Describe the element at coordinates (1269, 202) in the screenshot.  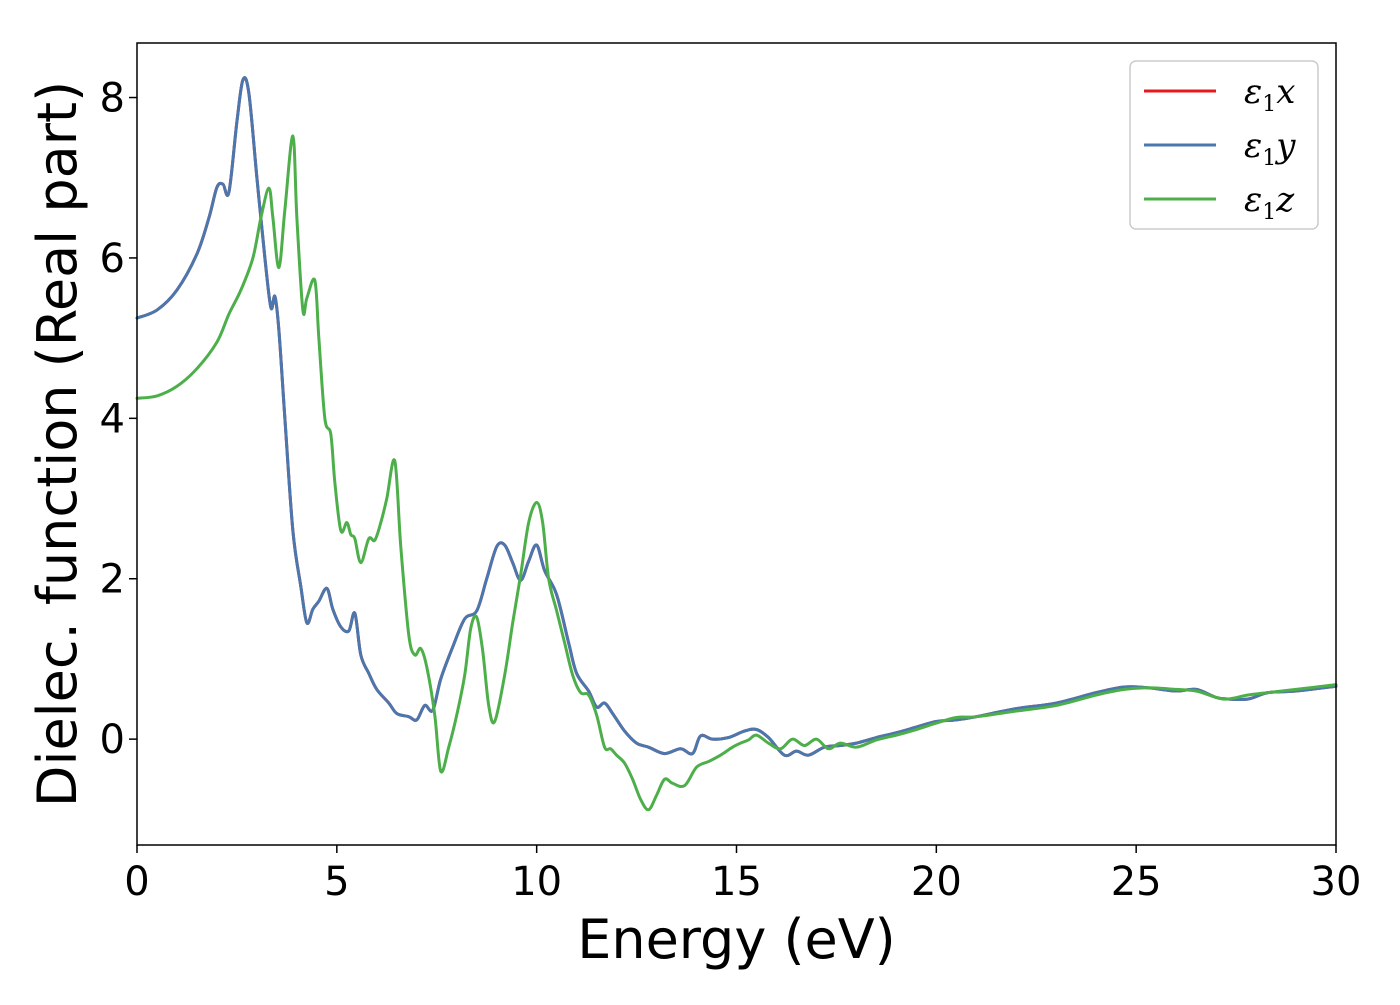
I see `legend-label-z: ε1z` at that location.